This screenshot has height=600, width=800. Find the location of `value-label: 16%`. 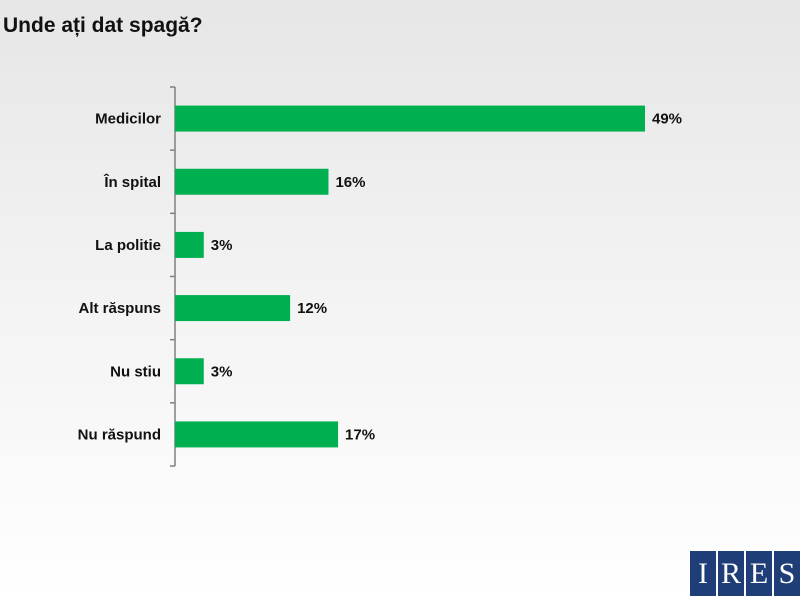

value-label: 16% is located at coordinates (350, 182).